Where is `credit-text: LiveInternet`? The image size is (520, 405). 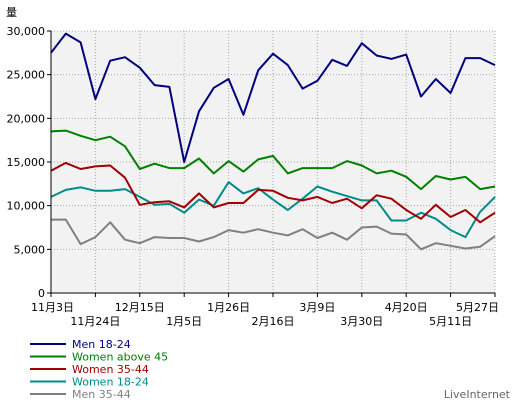 credit-text: LiveInternet is located at coordinates (477, 394).